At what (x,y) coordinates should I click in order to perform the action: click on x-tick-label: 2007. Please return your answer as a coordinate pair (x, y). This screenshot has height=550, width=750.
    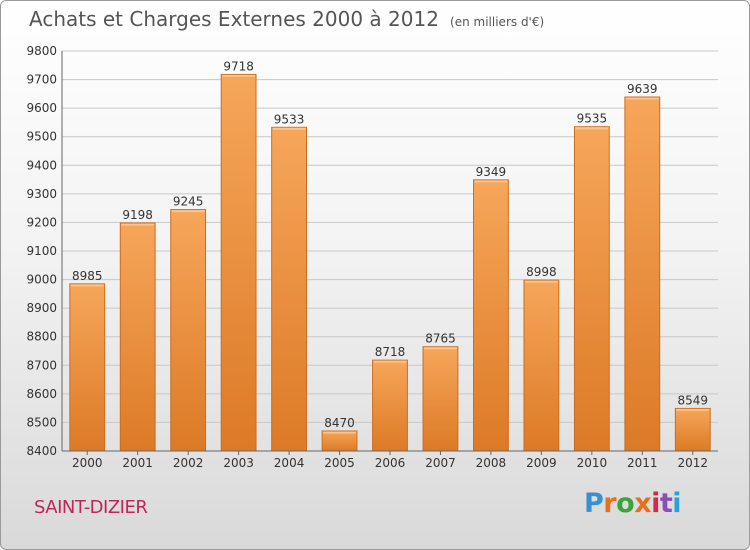
    Looking at the image, I should click on (440, 463).